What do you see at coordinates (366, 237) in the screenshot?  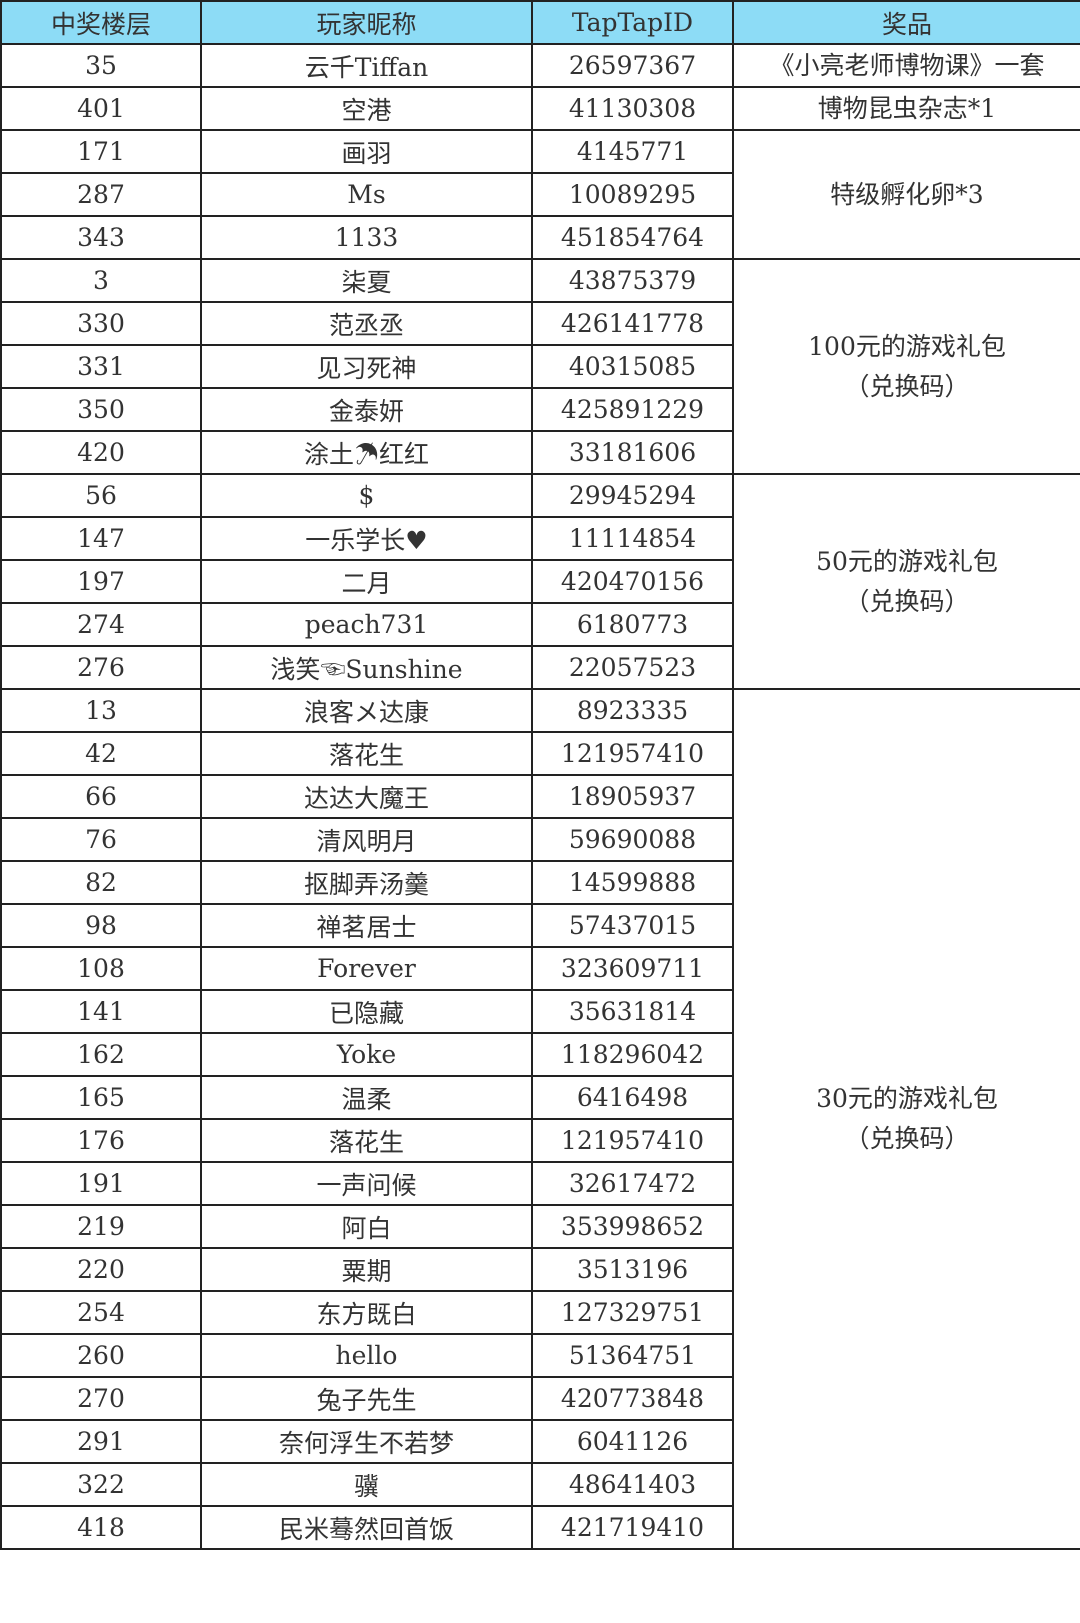 I see `nickname-cell: 1133` at bounding box center [366, 237].